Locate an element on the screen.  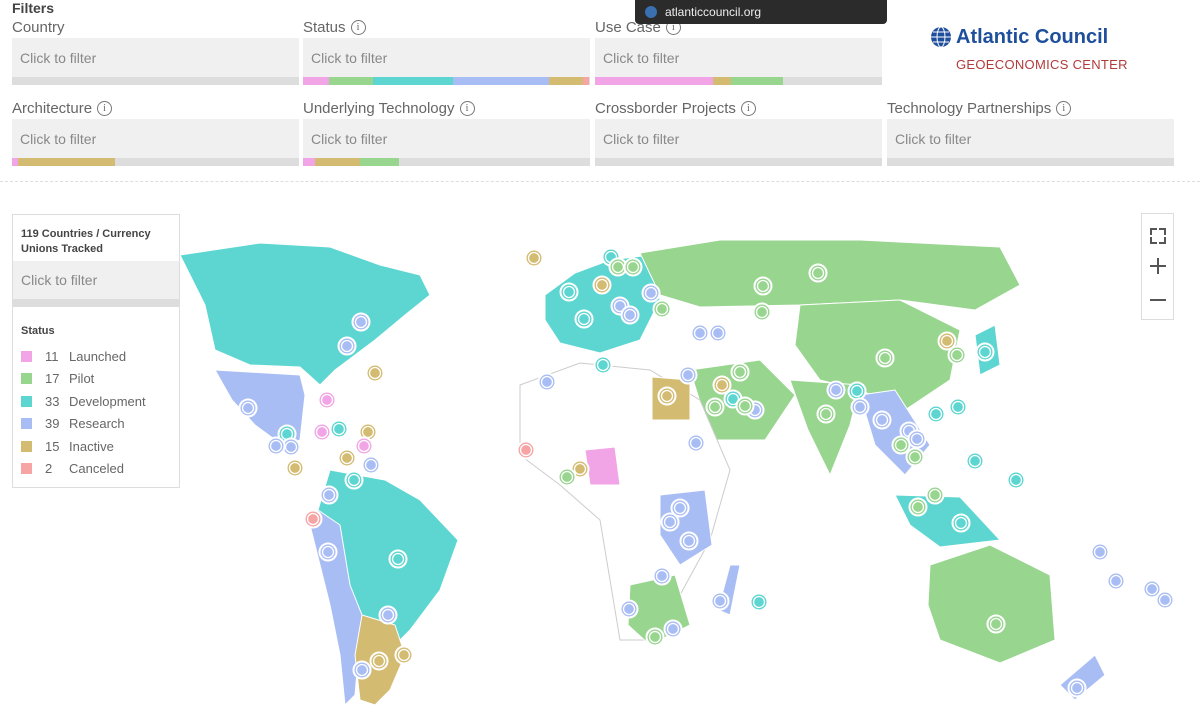
fullscreen-button is located at coordinates (1158, 236).